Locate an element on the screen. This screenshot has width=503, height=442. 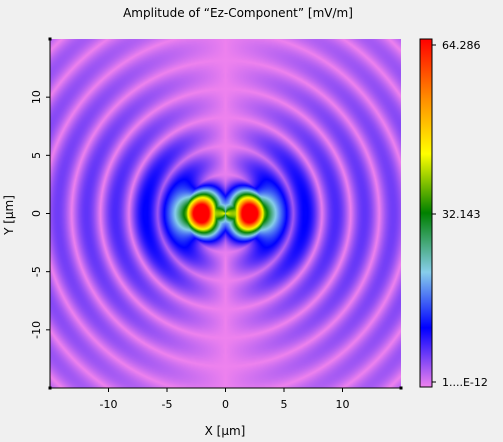
x-tick-label: 10 is located at coordinates (343, 404).